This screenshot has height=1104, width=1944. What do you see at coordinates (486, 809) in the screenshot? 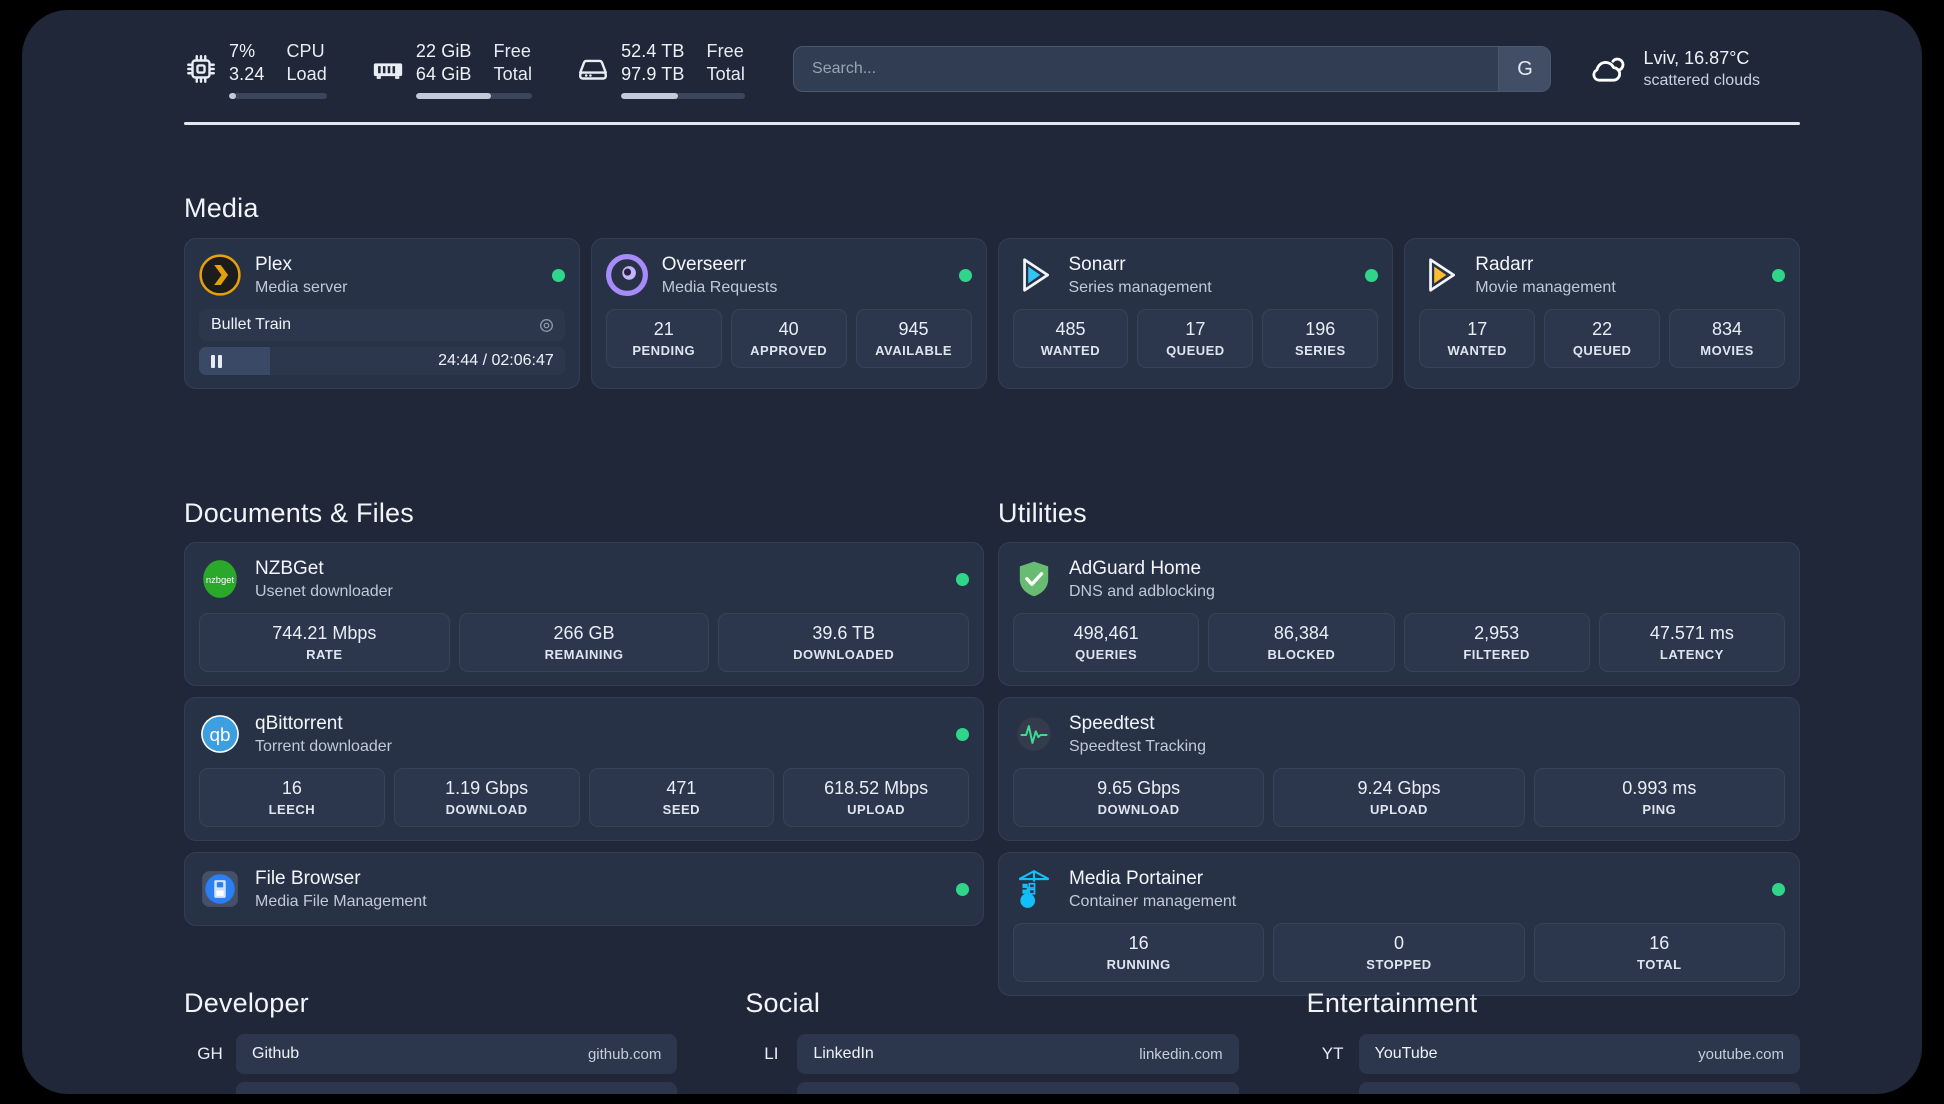
I see `stat-label: DOWNLOAD` at bounding box center [486, 809].